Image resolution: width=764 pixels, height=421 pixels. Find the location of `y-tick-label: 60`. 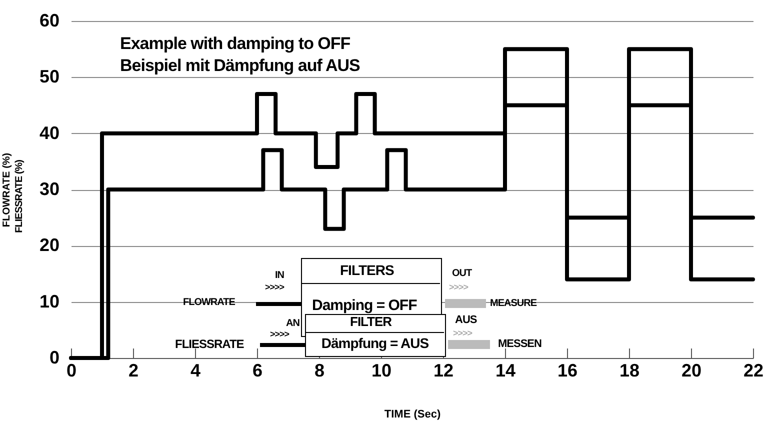

y-tick-label: 60 is located at coordinates (49, 20).